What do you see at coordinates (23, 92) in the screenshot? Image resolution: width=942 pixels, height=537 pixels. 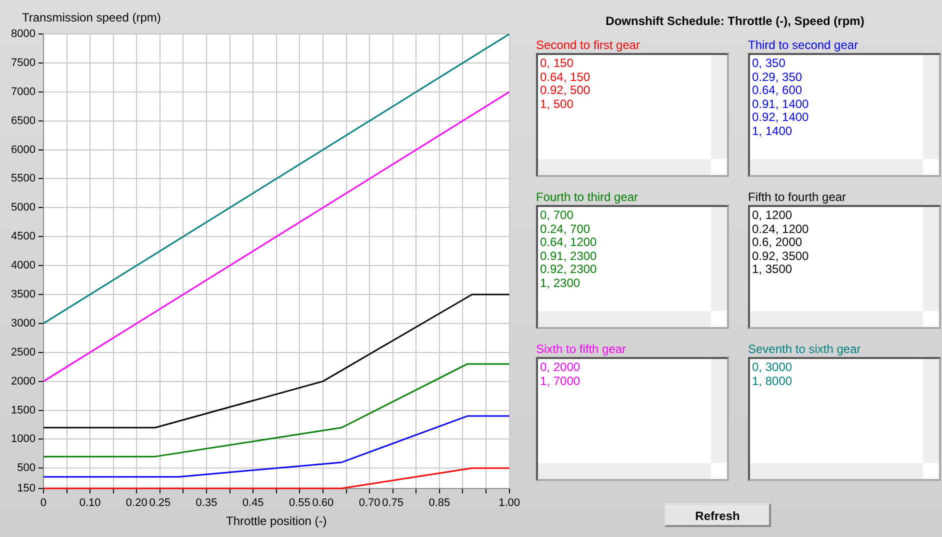 I see `y-tick-label: 7000` at bounding box center [23, 92].